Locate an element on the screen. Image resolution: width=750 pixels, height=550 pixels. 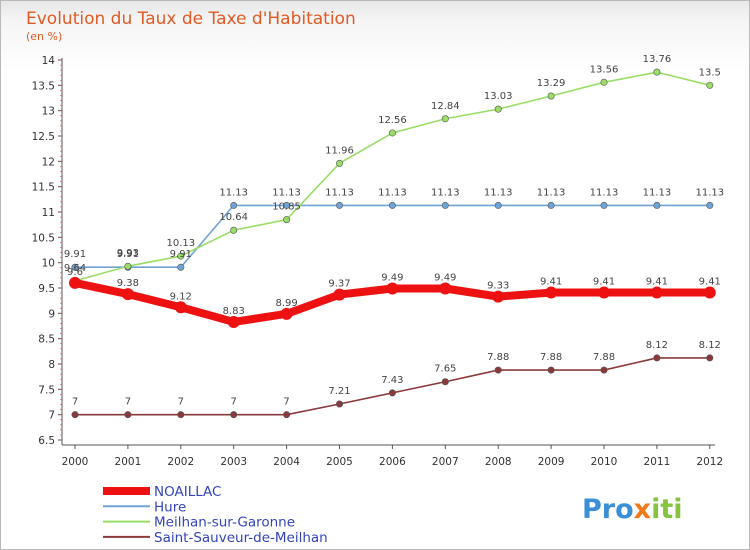
data-label: 7.21 is located at coordinates (339, 391).